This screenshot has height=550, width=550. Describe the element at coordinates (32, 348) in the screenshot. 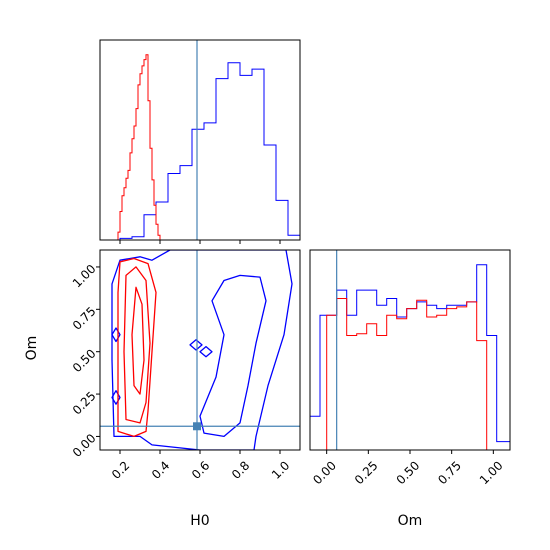

I see `ylabel-om: Om` at that location.